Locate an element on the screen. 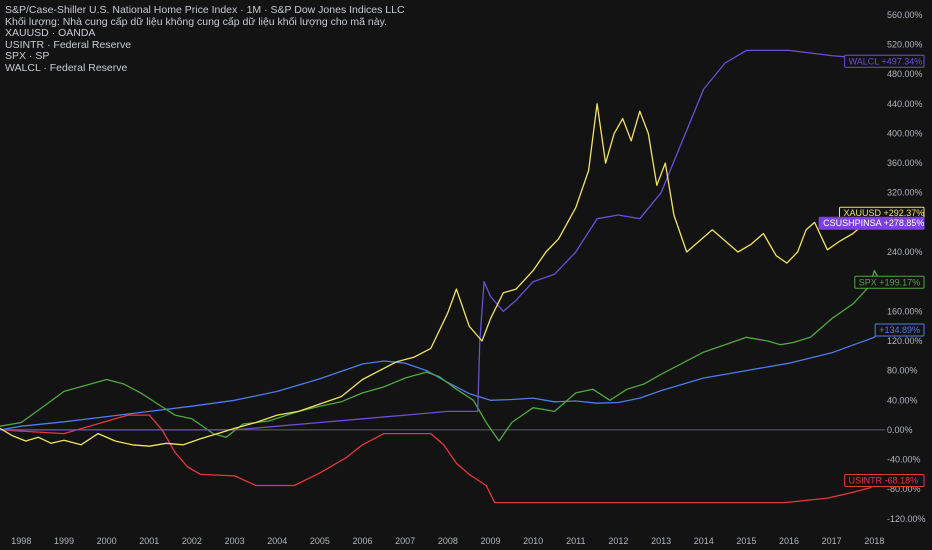  y-tick-label: 240.00% is located at coordinates (905, 252).